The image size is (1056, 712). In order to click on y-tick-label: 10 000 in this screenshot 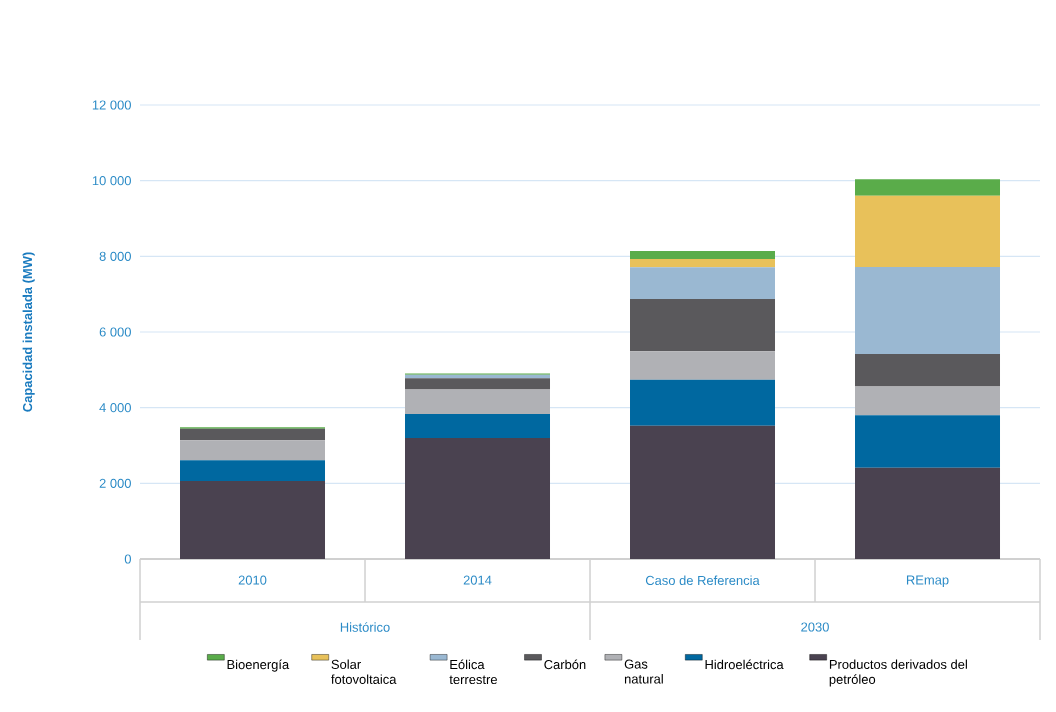, I will do `click(111, 181)`.